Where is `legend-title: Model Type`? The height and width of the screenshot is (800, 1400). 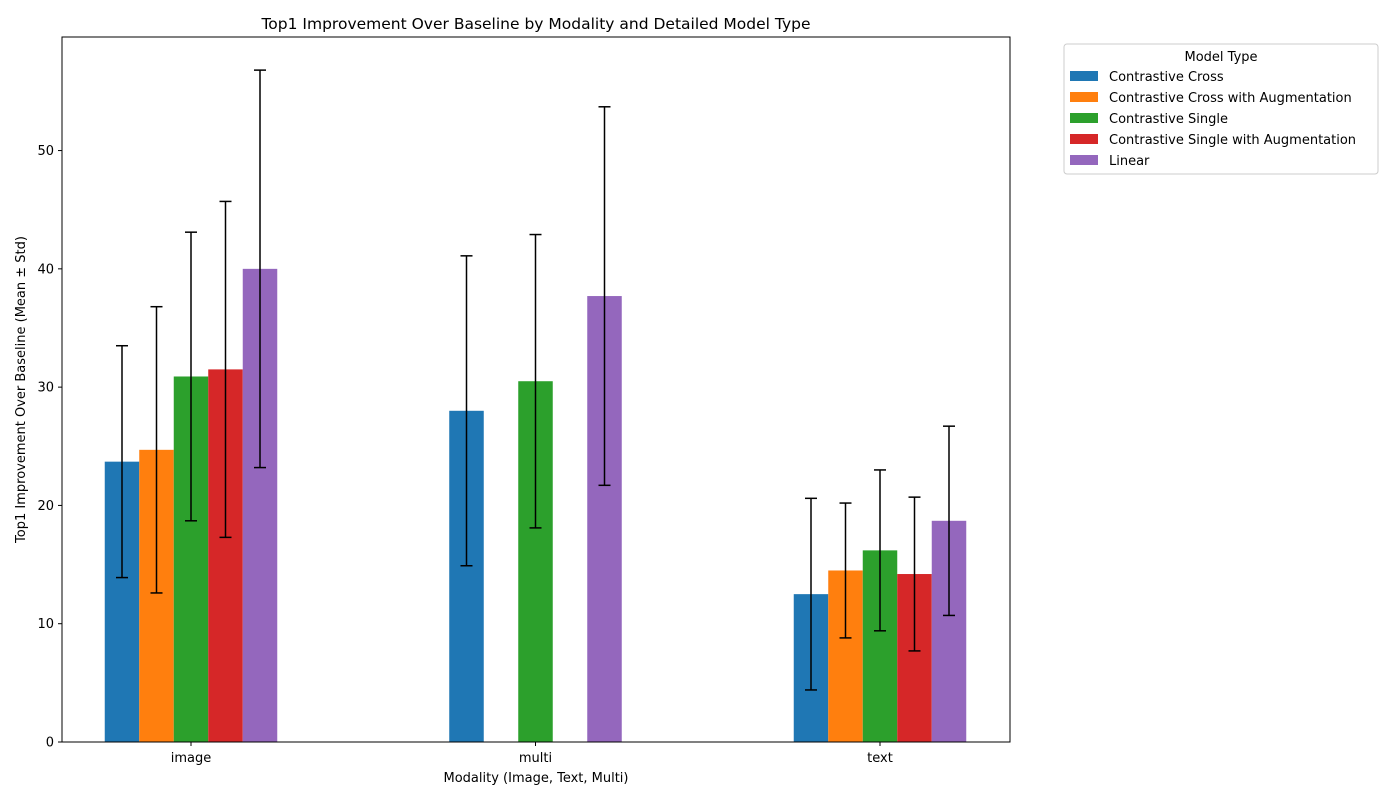 legend-title: Model Type is located at coordinates (1220, 57).